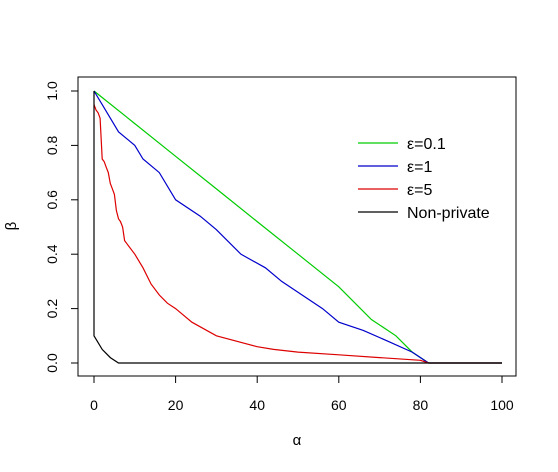 Image resolution: width=558 pixels, height=472 pixels. I want to click on x-tick-label: 0, so click(94, 405).